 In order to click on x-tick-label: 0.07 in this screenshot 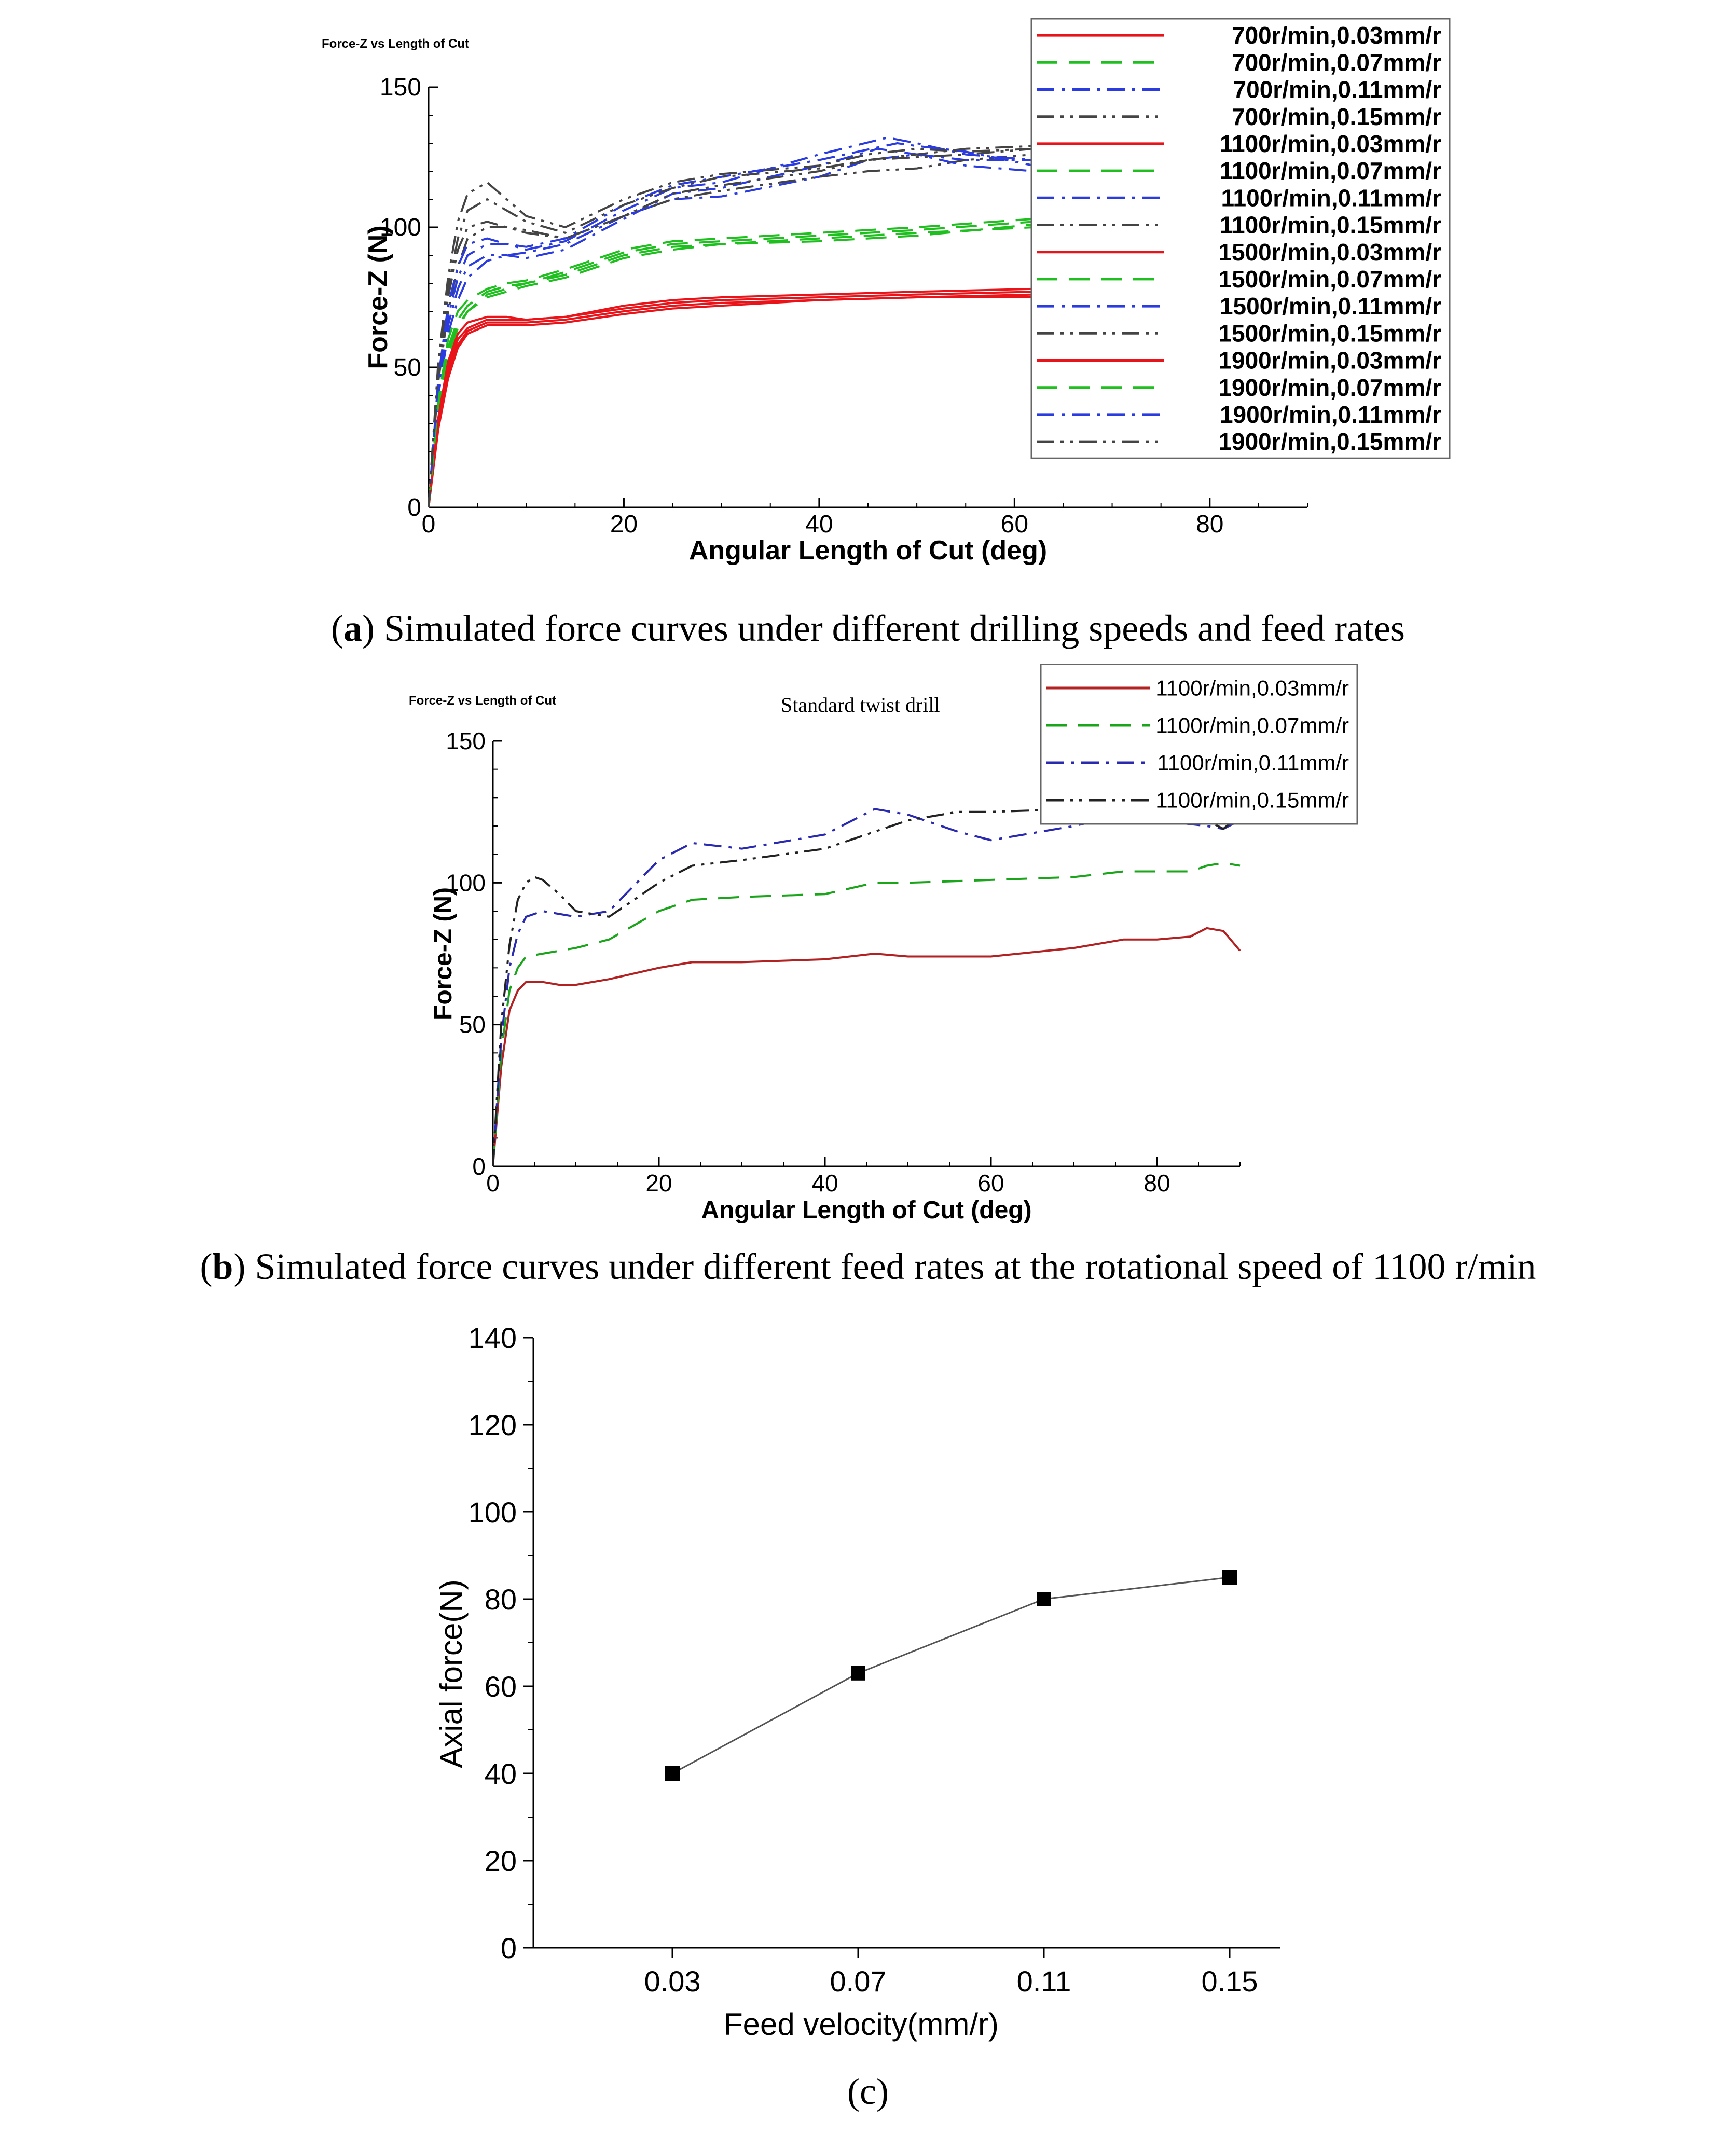, I will do `click(859, 1981)`.